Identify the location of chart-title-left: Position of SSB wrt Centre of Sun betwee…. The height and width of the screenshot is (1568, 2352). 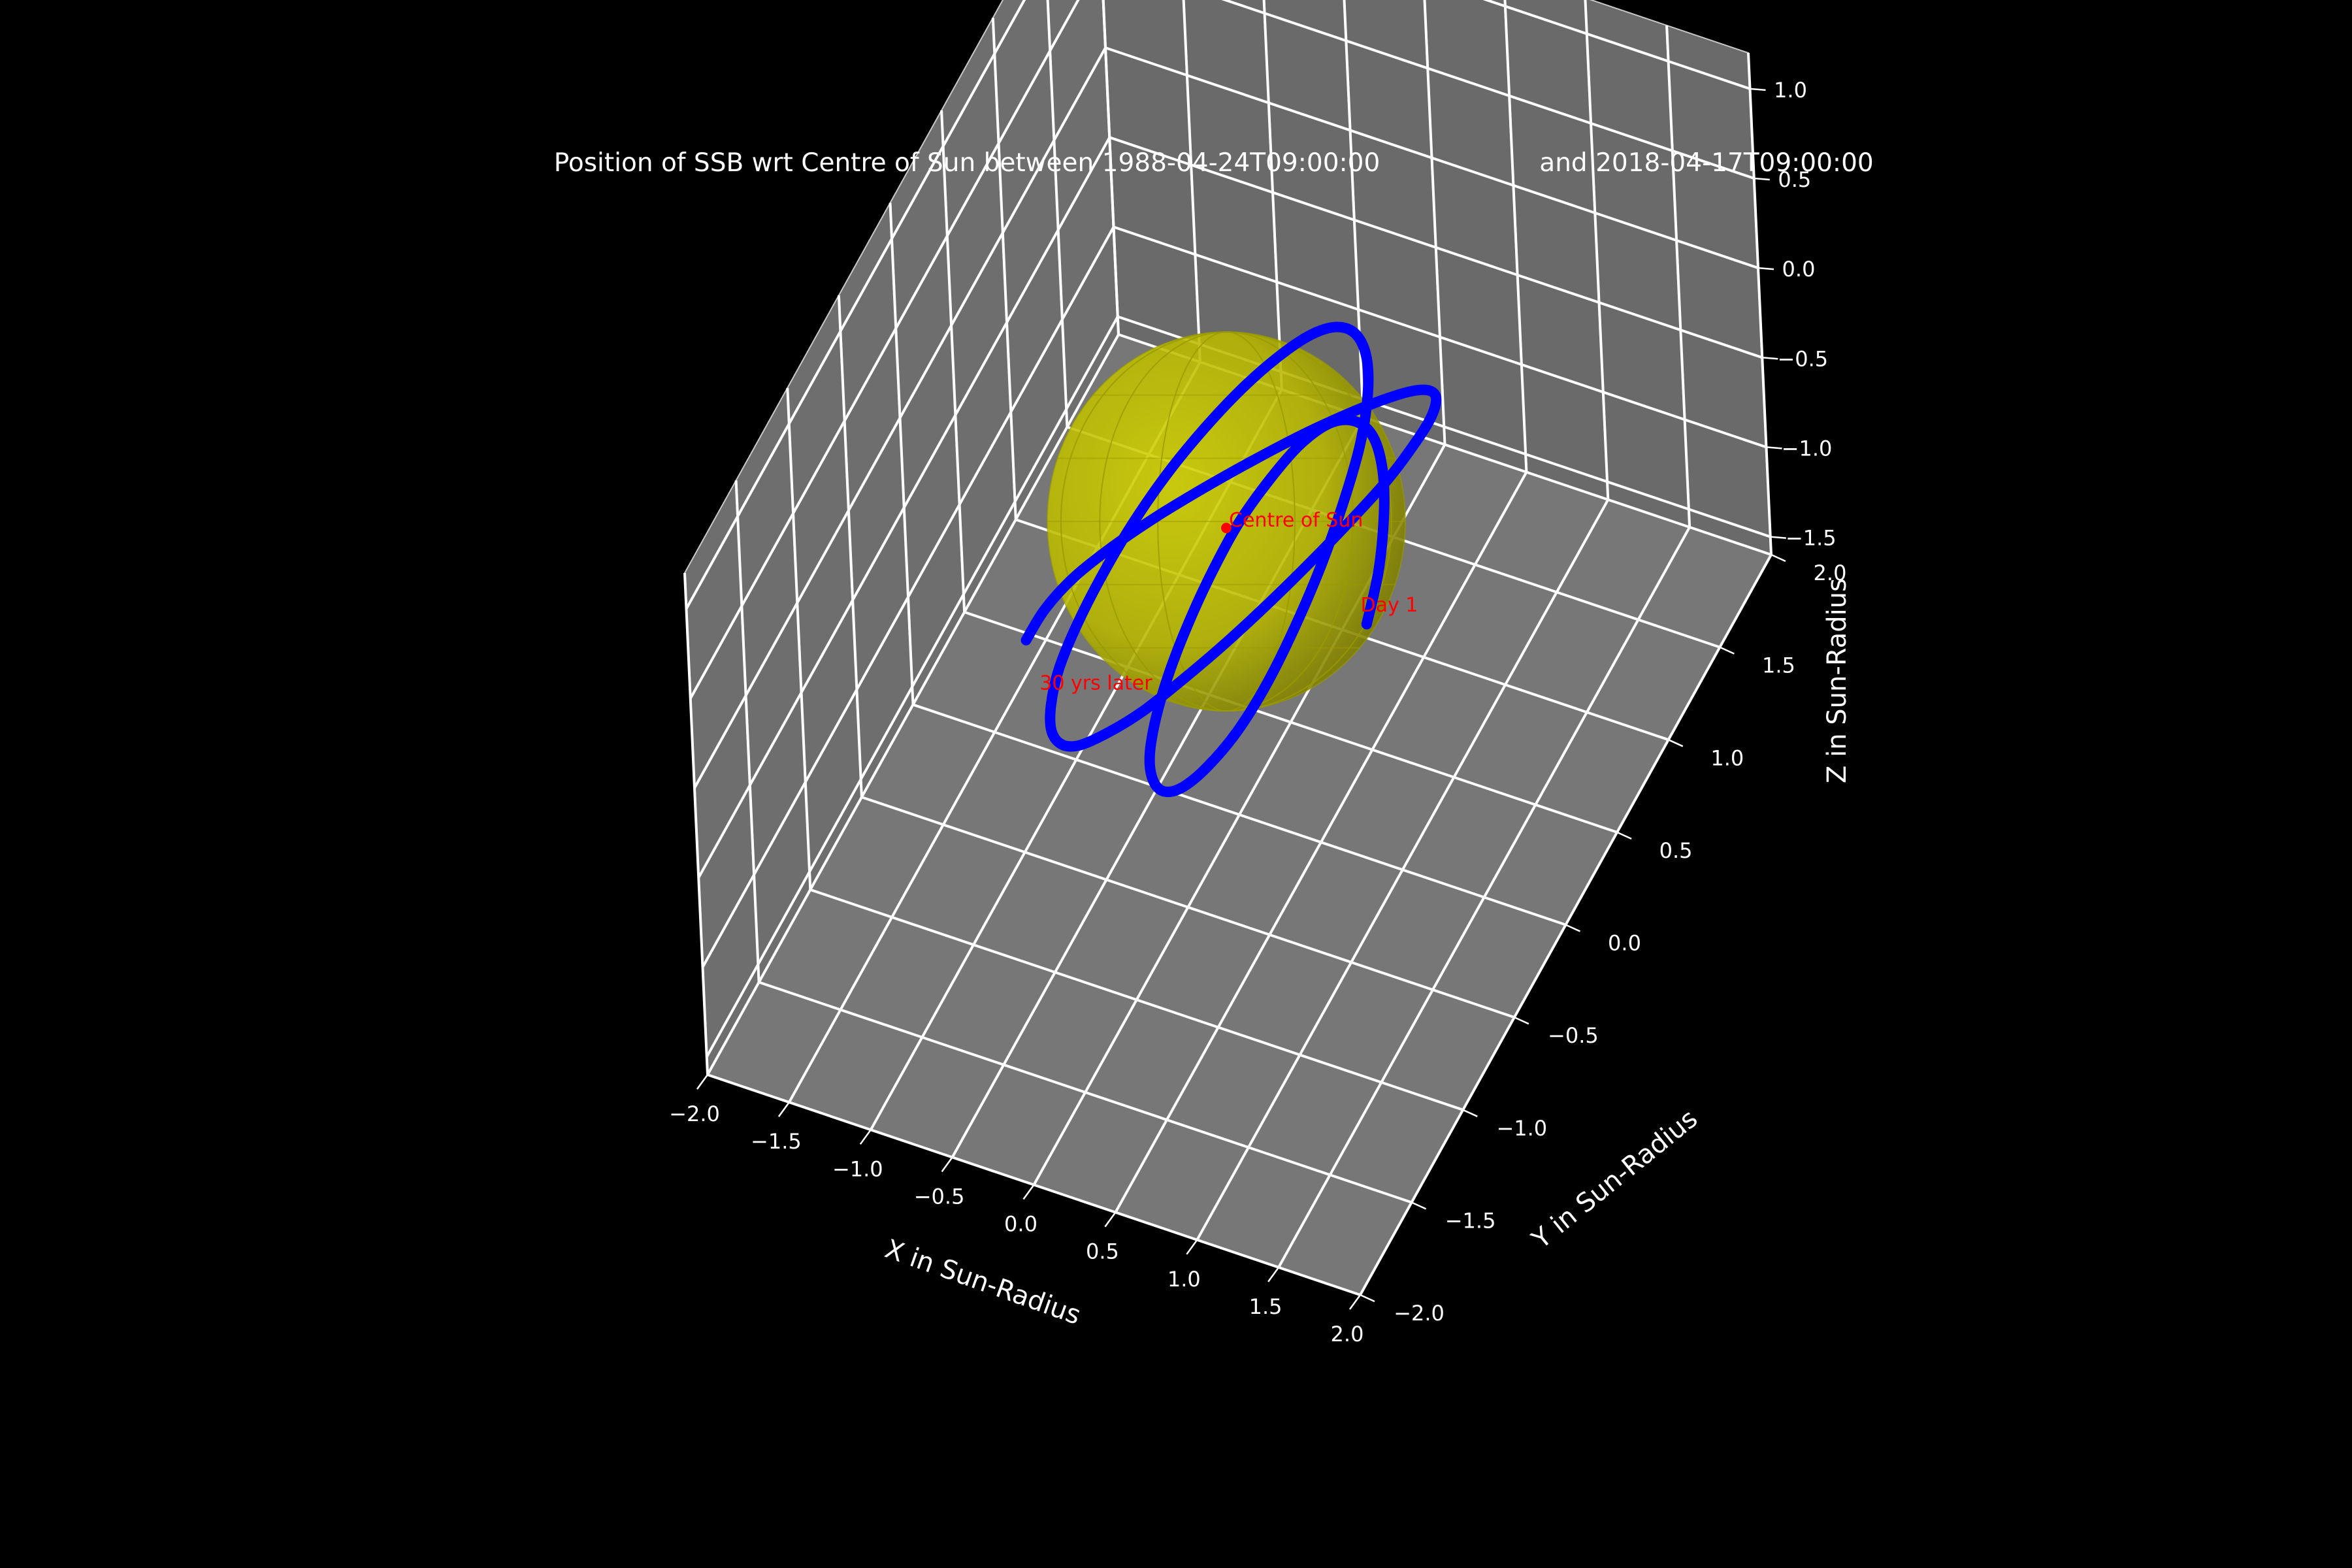
(967, 163).